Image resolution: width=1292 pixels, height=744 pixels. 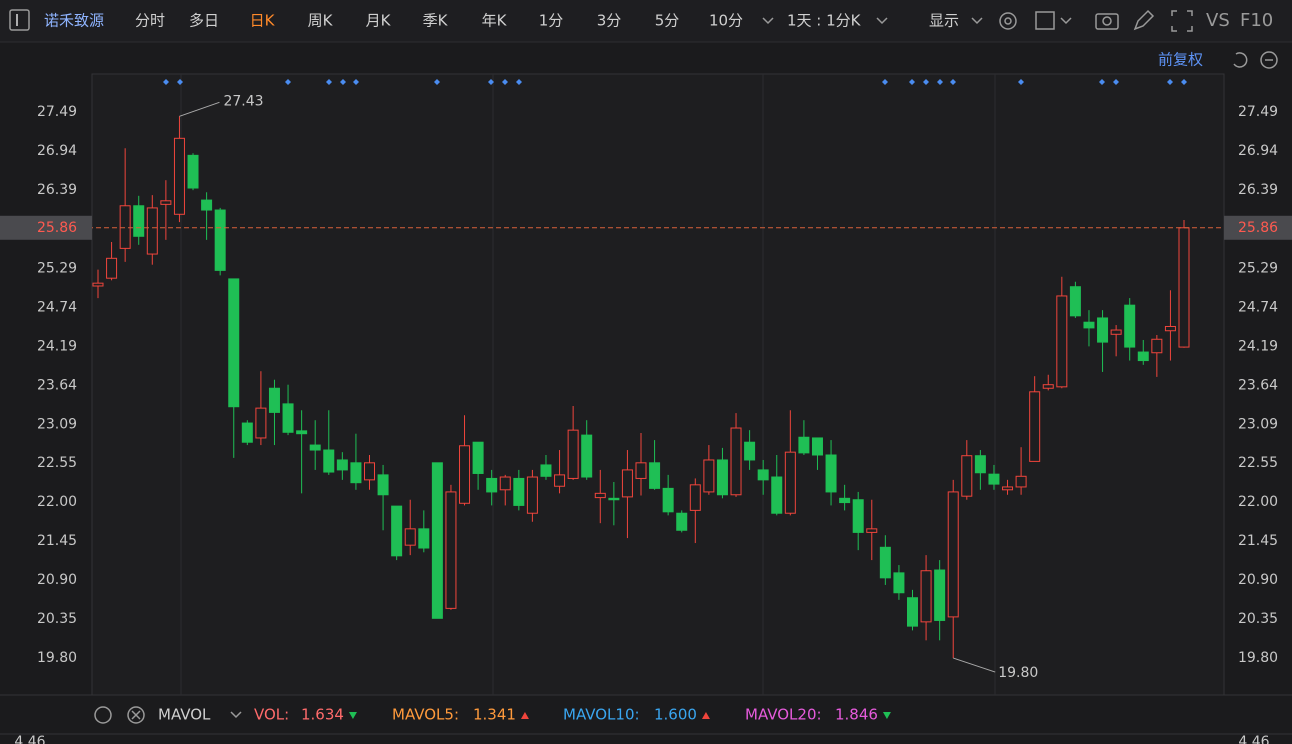 I want to click on layout-icon, so click(x=1045, y=20).